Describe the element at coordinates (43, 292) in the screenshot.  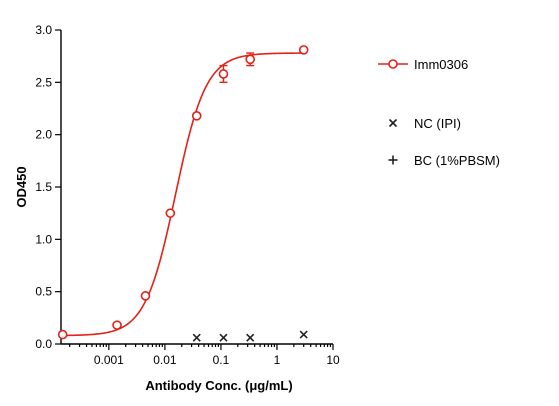
I see `y-tick-label: 0.5` at that location.